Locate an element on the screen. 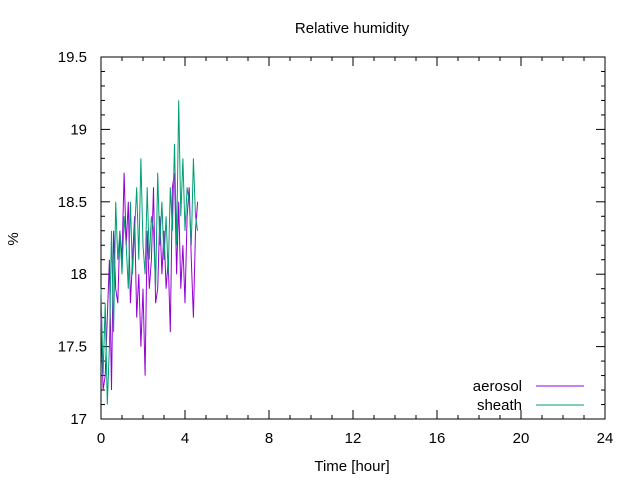 The image size is (640, 480). x-tick-label: 20 is located at coordinates (521, 438).